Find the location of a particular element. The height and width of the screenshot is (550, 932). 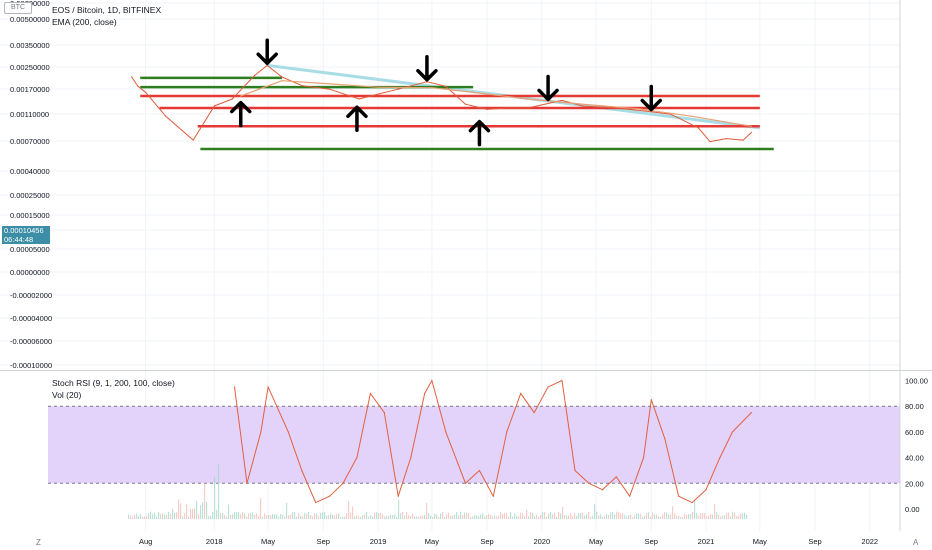

currency-badge: BTC is located at coordinates (18, 8).